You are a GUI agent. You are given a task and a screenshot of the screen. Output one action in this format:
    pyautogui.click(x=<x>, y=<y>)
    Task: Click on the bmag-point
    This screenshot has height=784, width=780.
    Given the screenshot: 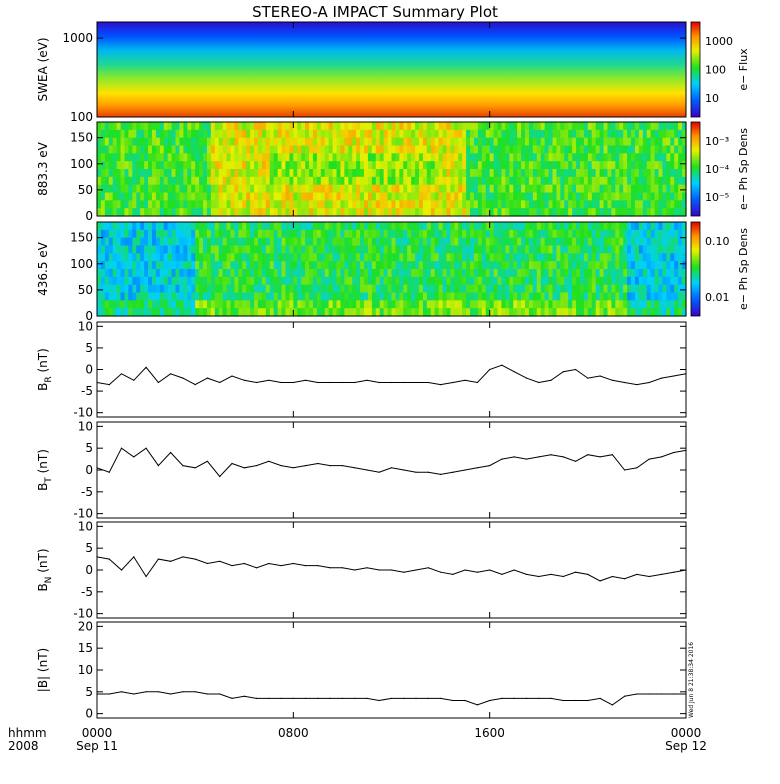 What is the action you would take?
    pyautogui.click(x=428, y=698)
    